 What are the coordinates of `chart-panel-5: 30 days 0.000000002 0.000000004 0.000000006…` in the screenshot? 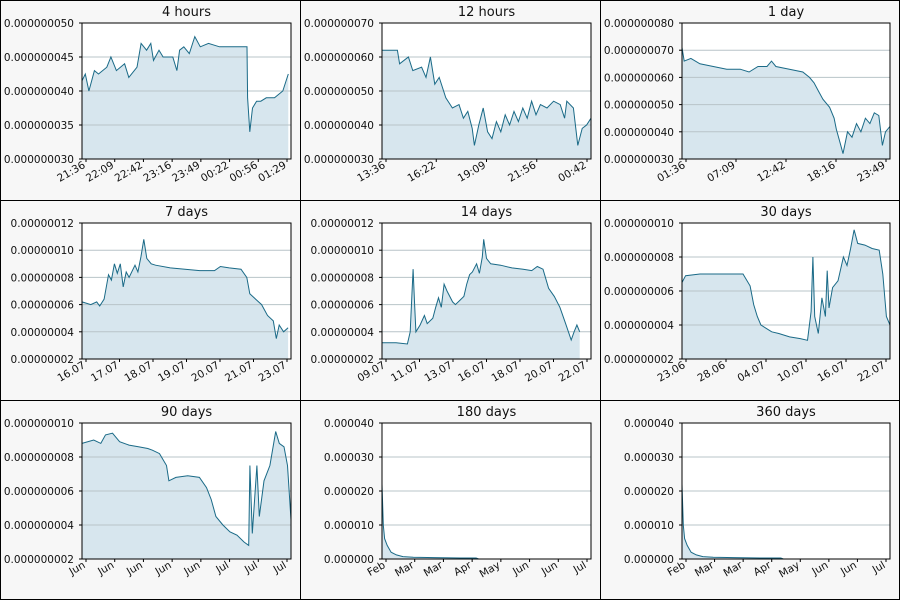 It's located at (750, 300).